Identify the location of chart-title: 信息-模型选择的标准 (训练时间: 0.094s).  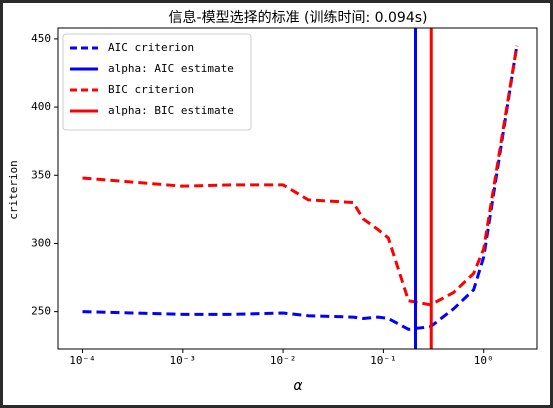
(298, 17).